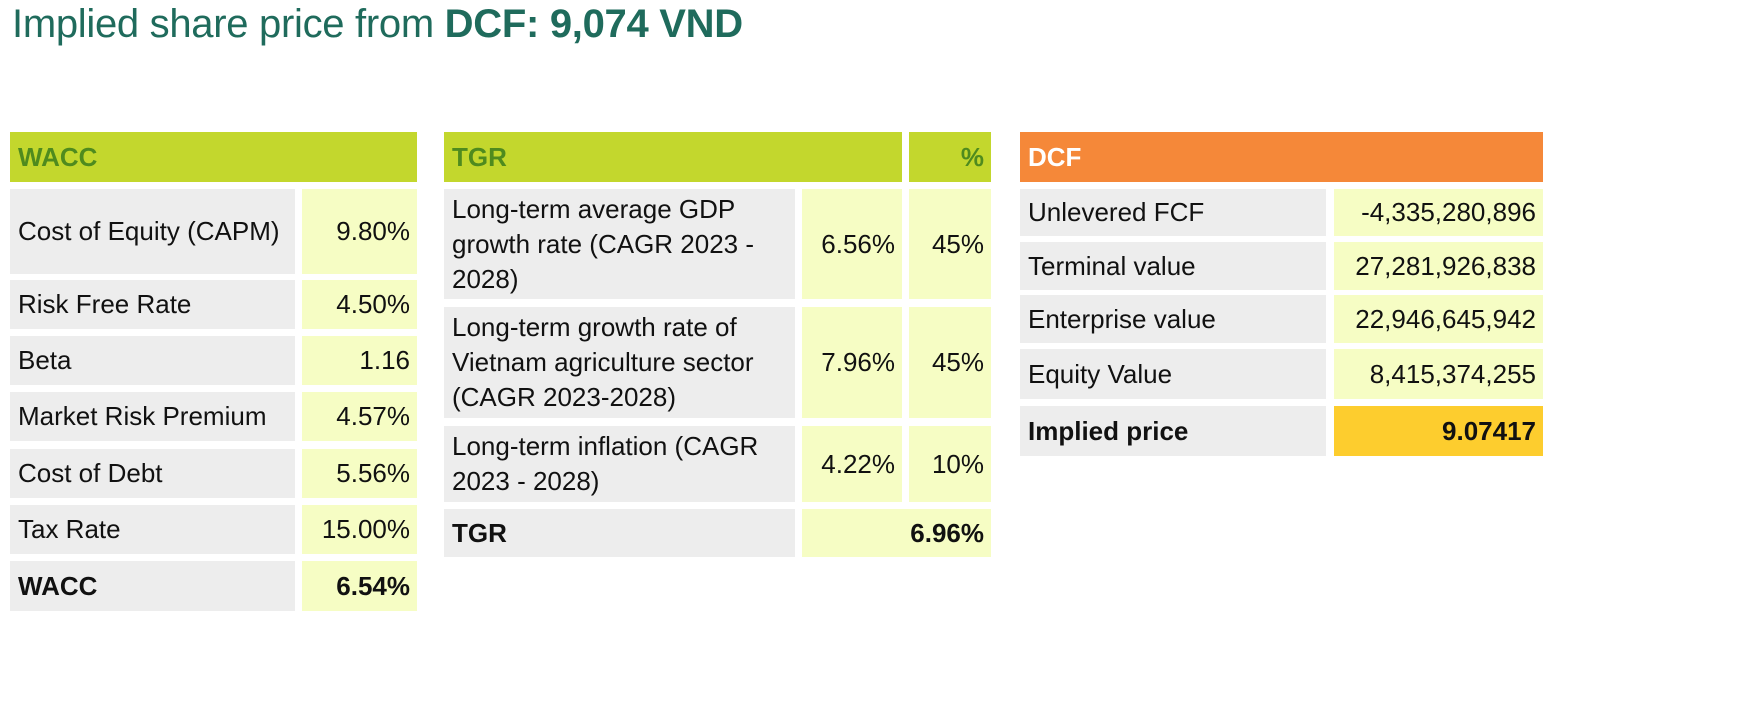  I want to click on row-label: Cost of Equity (CAPM), so click(152, 231).